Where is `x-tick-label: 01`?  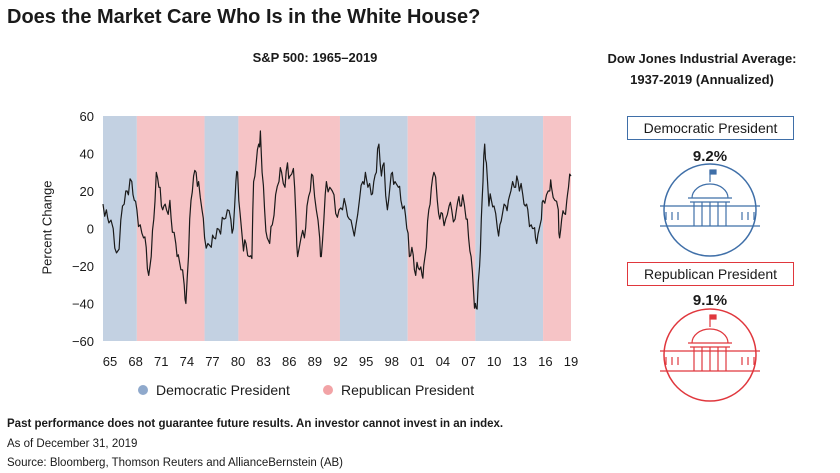
x-tick-label: 01 is located at coordinates (417, 361).